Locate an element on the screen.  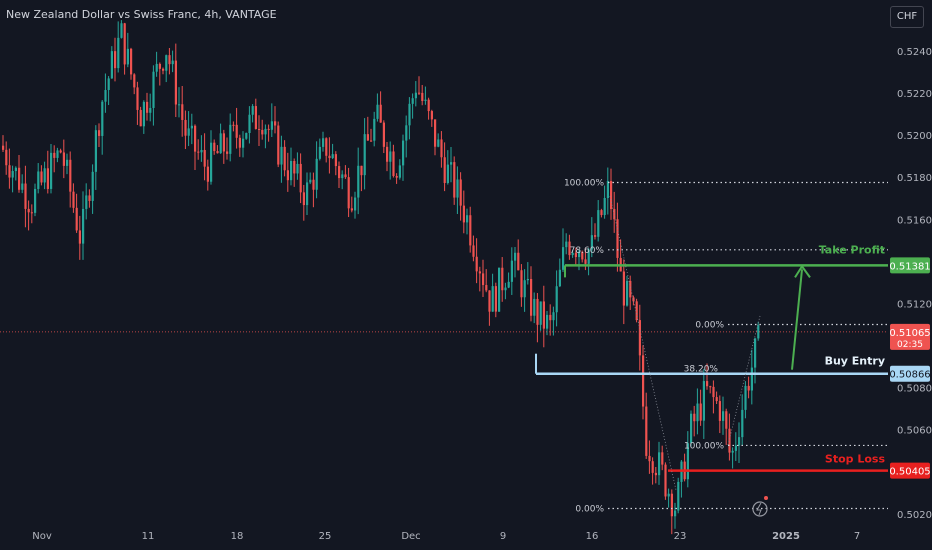
fib-upper-label: 0.00% is located at coordinates (709, 325).